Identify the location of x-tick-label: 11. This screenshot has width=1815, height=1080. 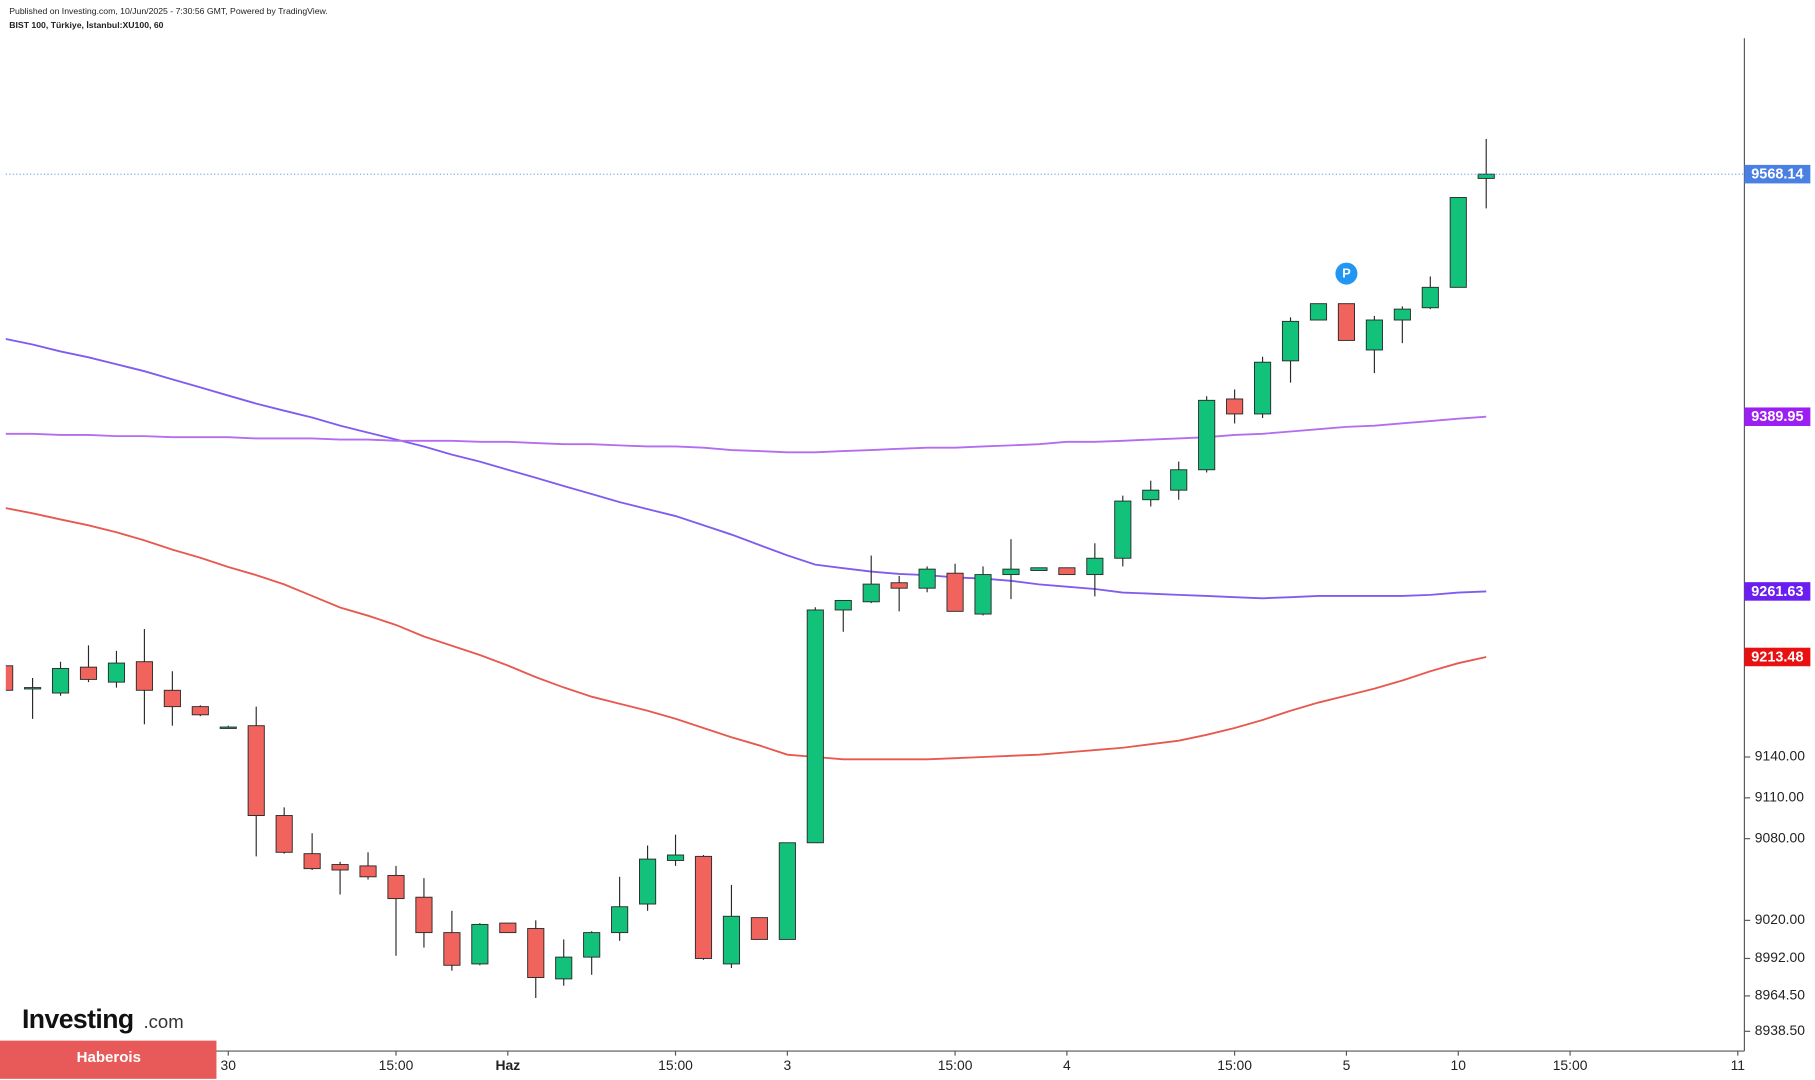
(1738, 1065).